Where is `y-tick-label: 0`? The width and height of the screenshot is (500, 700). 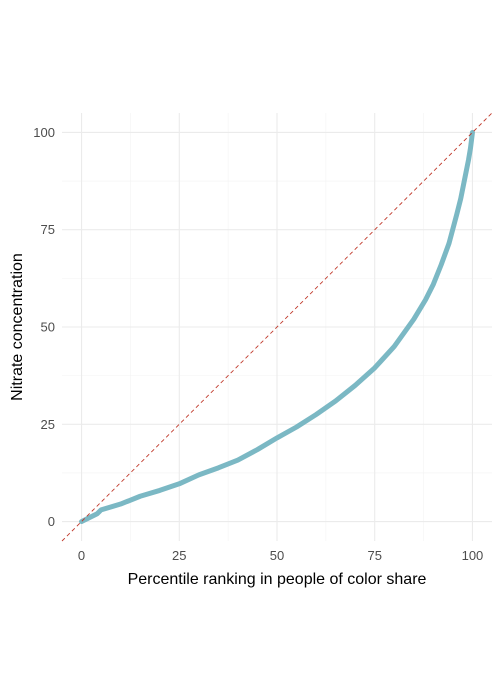
y-tick-label: 0 is located at coordinates (51, 521).